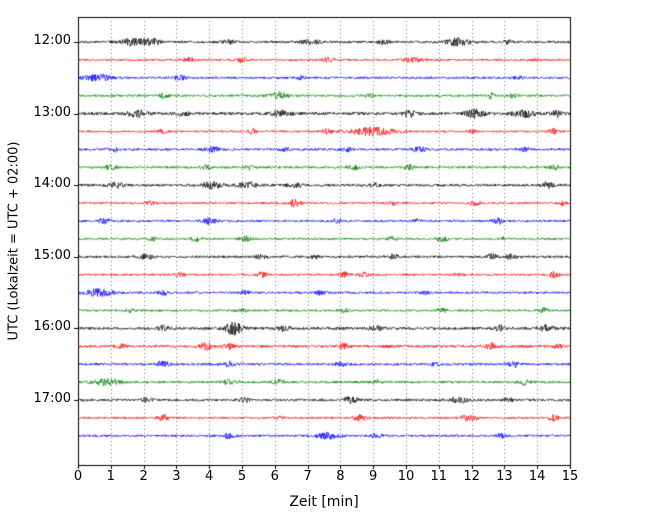 Image resolution: width=650 pixels, height=520 pixels. What do you see at coordinates (14, 241) in the screenshot?
I see `y-axis-label: UTC (Lokalzeit = UTC + 02:00)` at bounding box center [14, 241].